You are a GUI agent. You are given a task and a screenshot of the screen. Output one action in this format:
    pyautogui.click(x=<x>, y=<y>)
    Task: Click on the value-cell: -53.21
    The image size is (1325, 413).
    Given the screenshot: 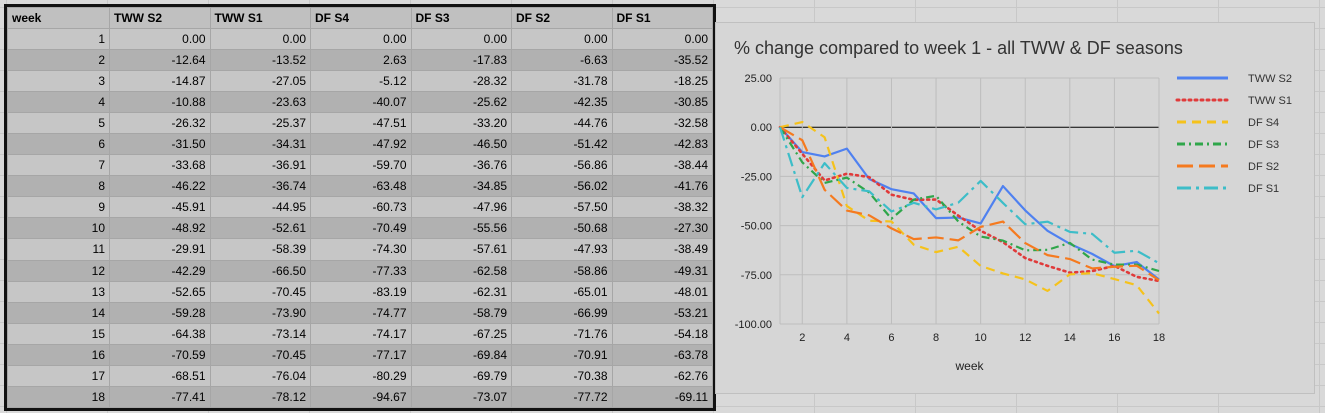 What is the action you would take?
    pyautogui.click(x=662, y=312)
    